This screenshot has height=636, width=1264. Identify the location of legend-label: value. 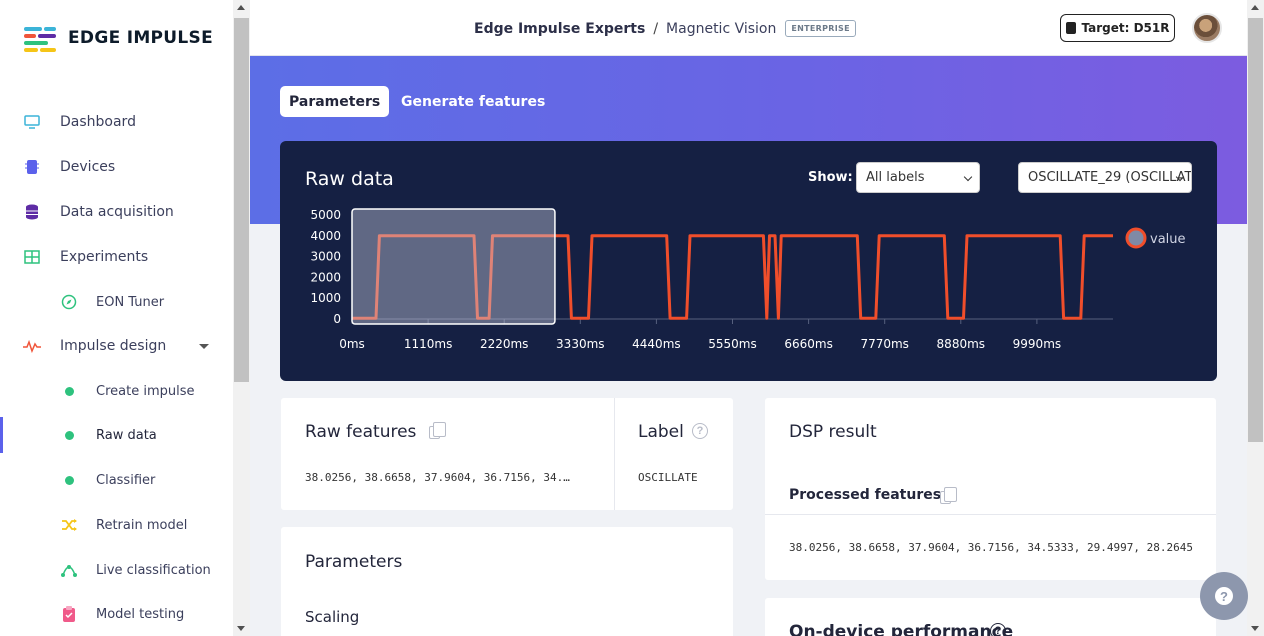
(1168, 239).